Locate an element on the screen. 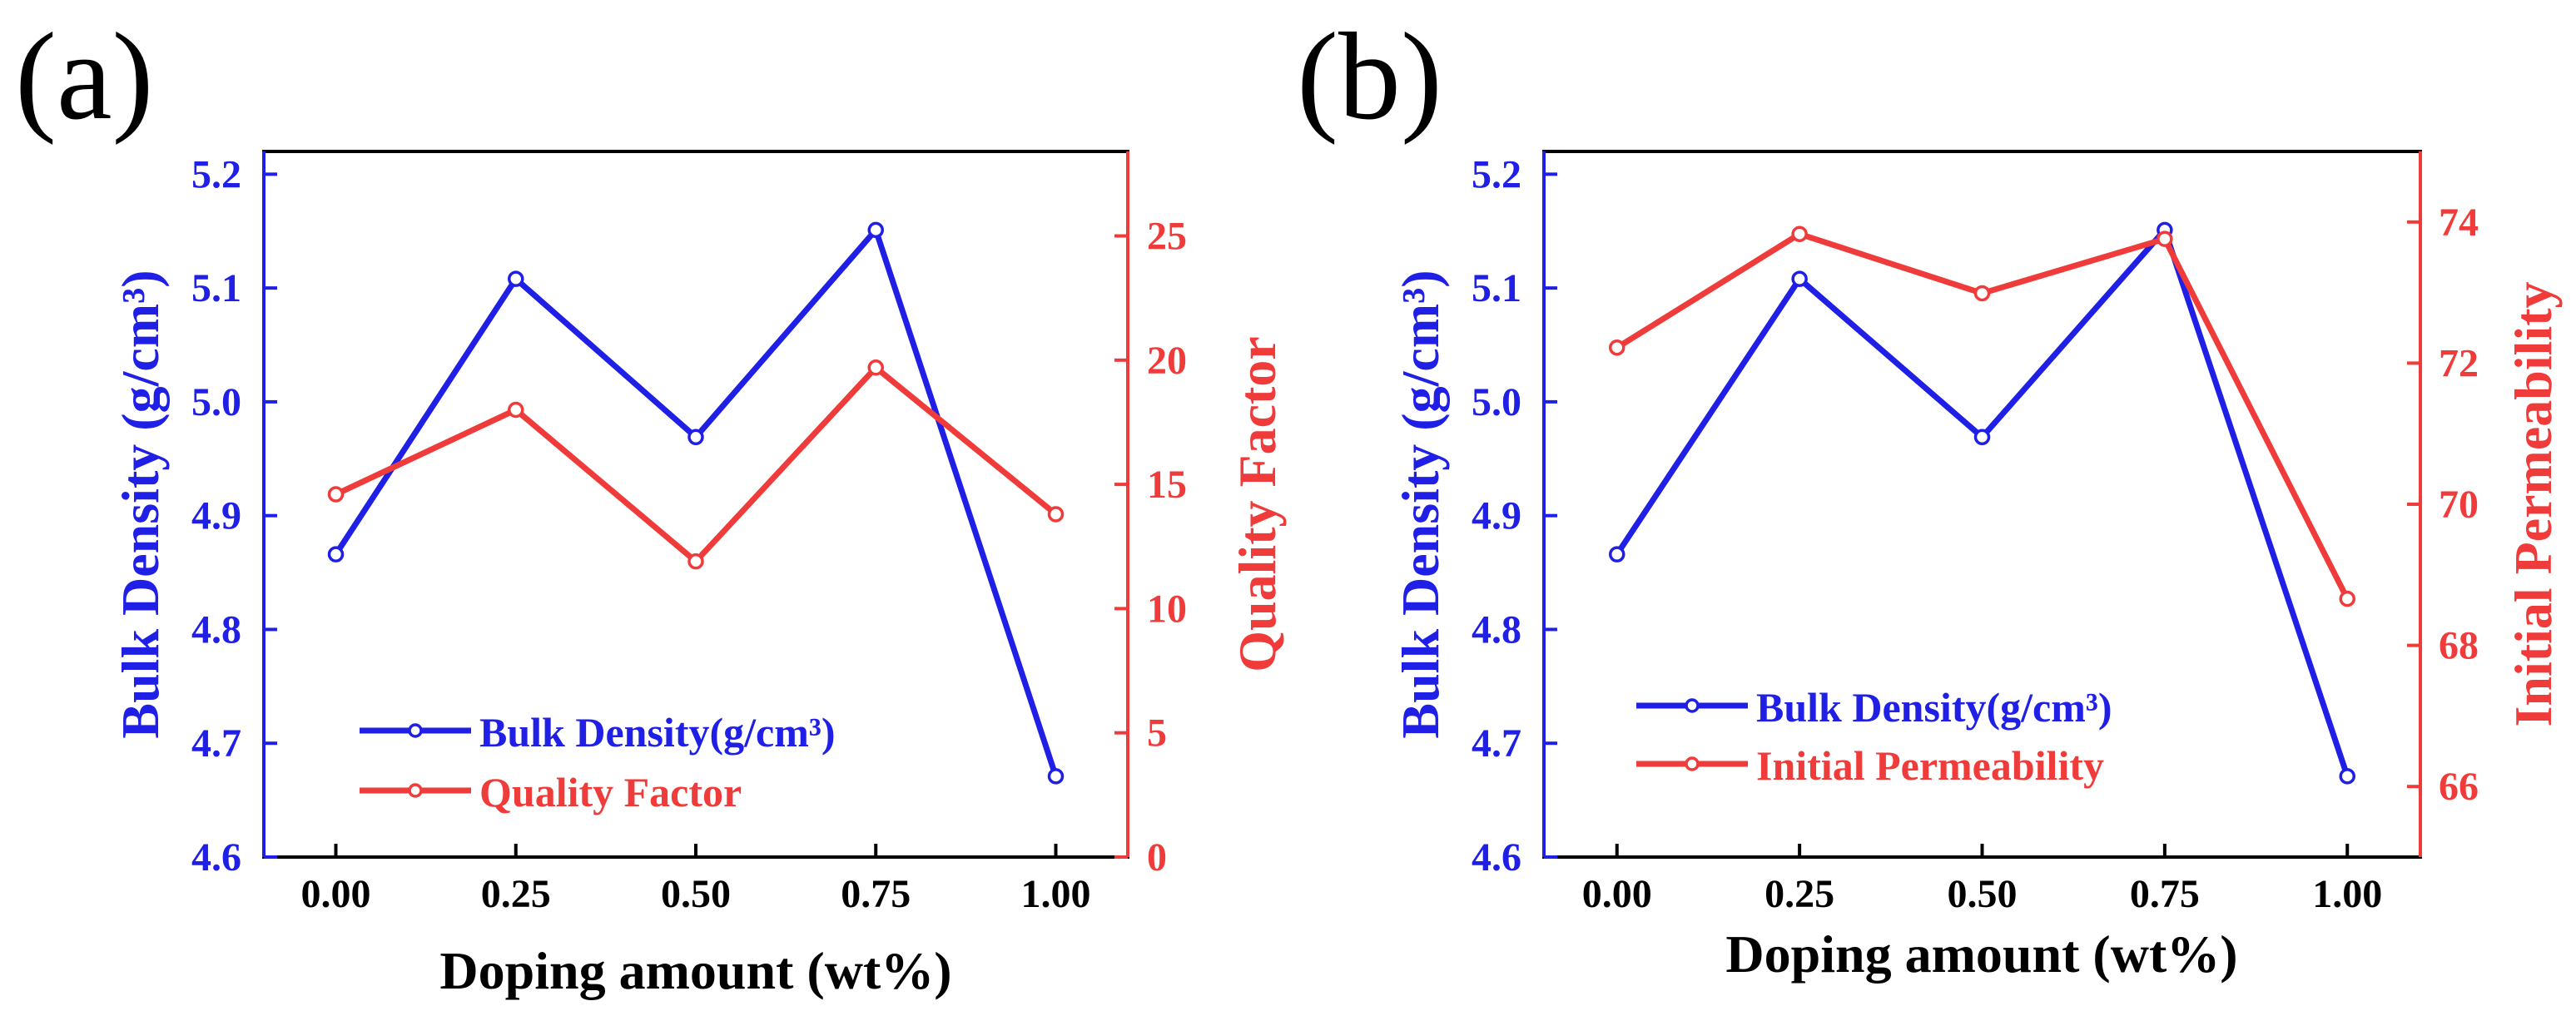 The height and width of the screenshot is (1011, 2576). right-axis-title: Quality Factor is located at coordinates (1257, 504).